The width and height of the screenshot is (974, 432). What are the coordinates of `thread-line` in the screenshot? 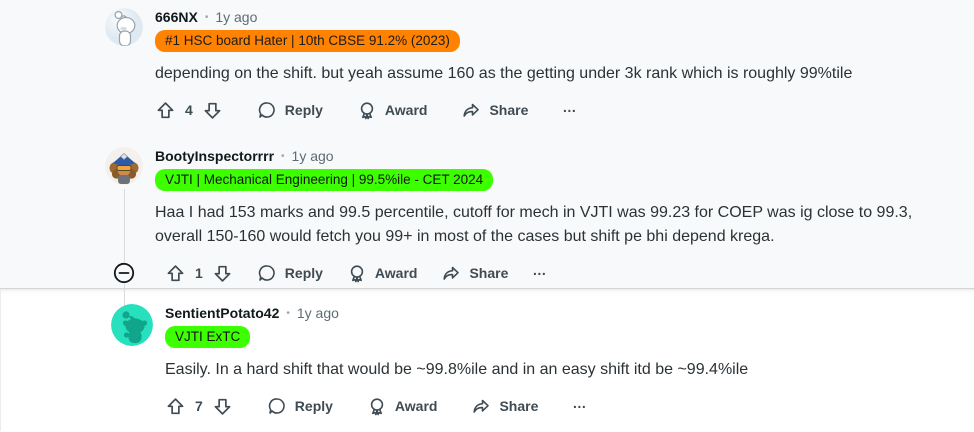 It's located at (124, 247).